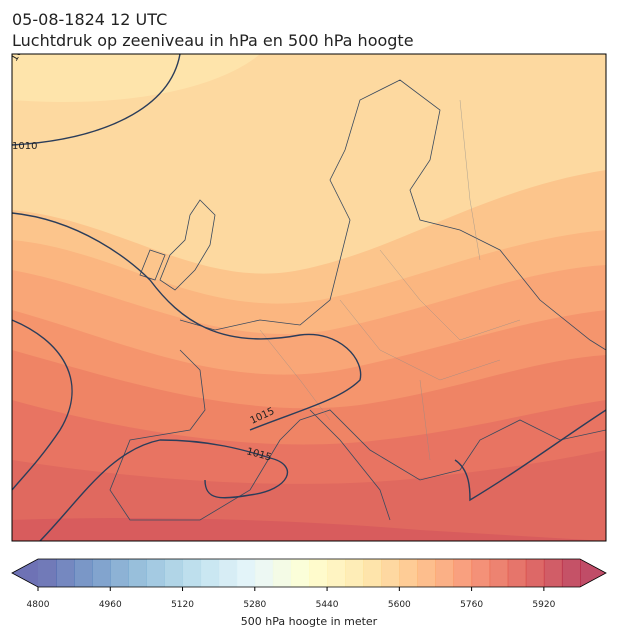  Describe the element at coordinates (327, 605) in the screenshot. I see `colorbar-tick-label: 5440` at that location.